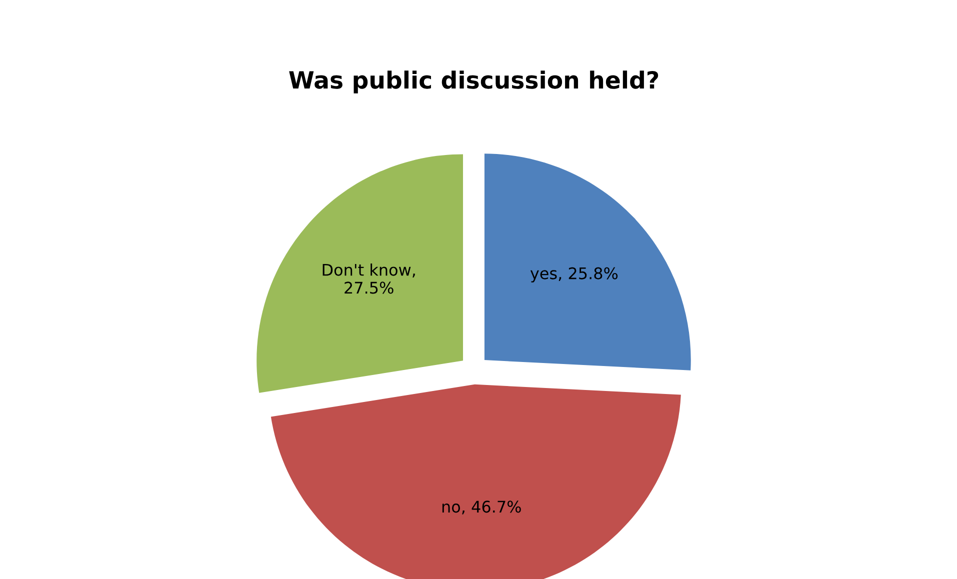  I want to click on chart-title: Was public discussion held?, so click(473, 82).